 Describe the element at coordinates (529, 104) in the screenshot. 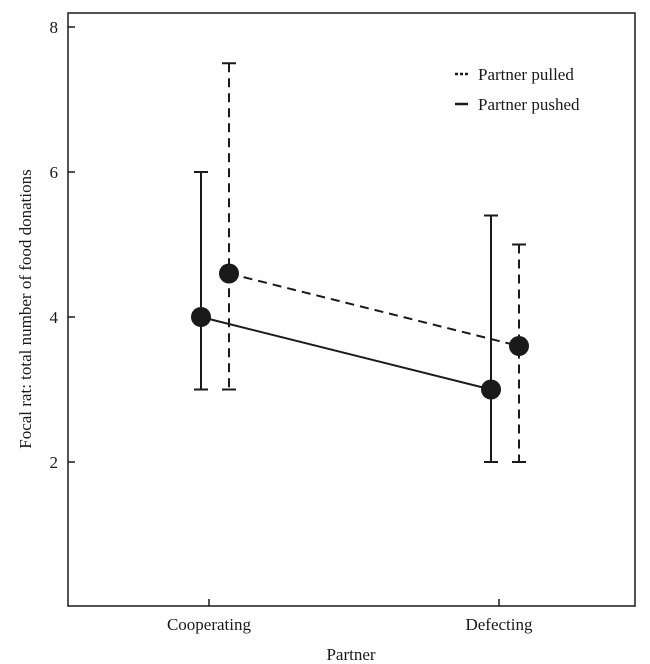

I see `legend-label: Partner pushed` at that location.